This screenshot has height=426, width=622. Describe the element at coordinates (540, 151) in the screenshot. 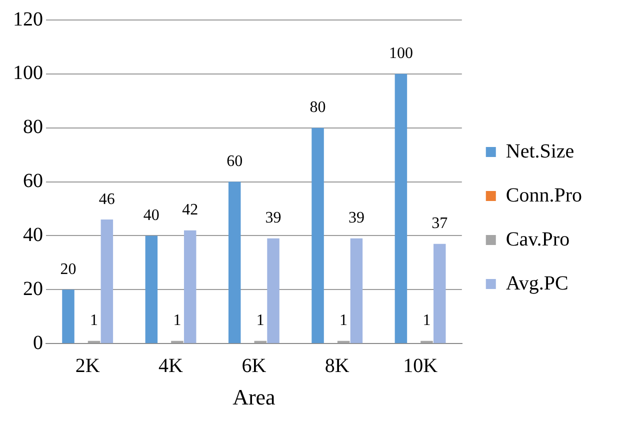

I see `legend-label: Net.Size` at that location.